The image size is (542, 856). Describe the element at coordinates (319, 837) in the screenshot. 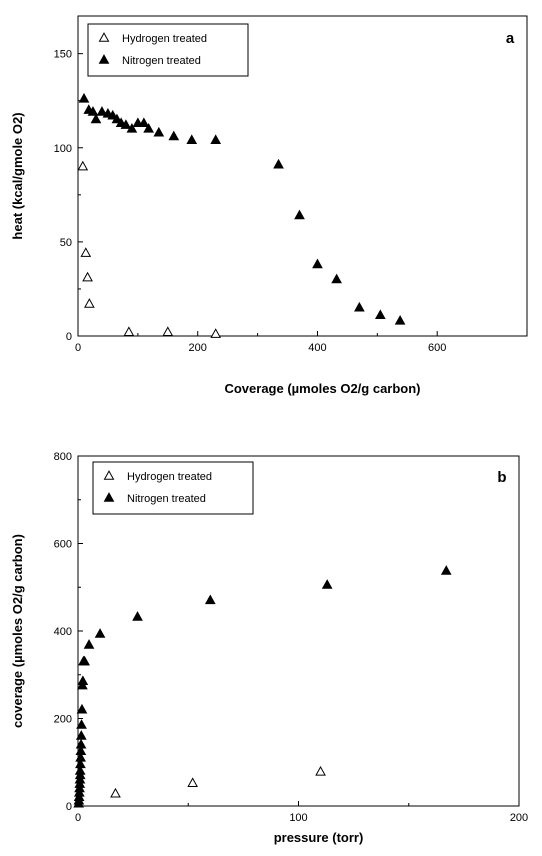

I see `x-axis-title: pressure (torr)` at that location.